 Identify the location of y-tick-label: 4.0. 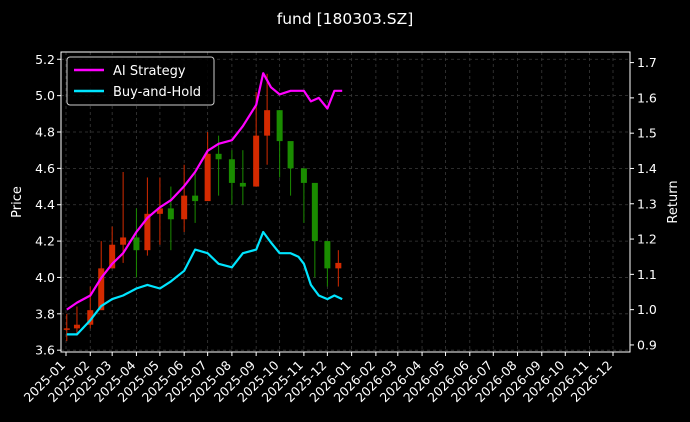
(45, 277).